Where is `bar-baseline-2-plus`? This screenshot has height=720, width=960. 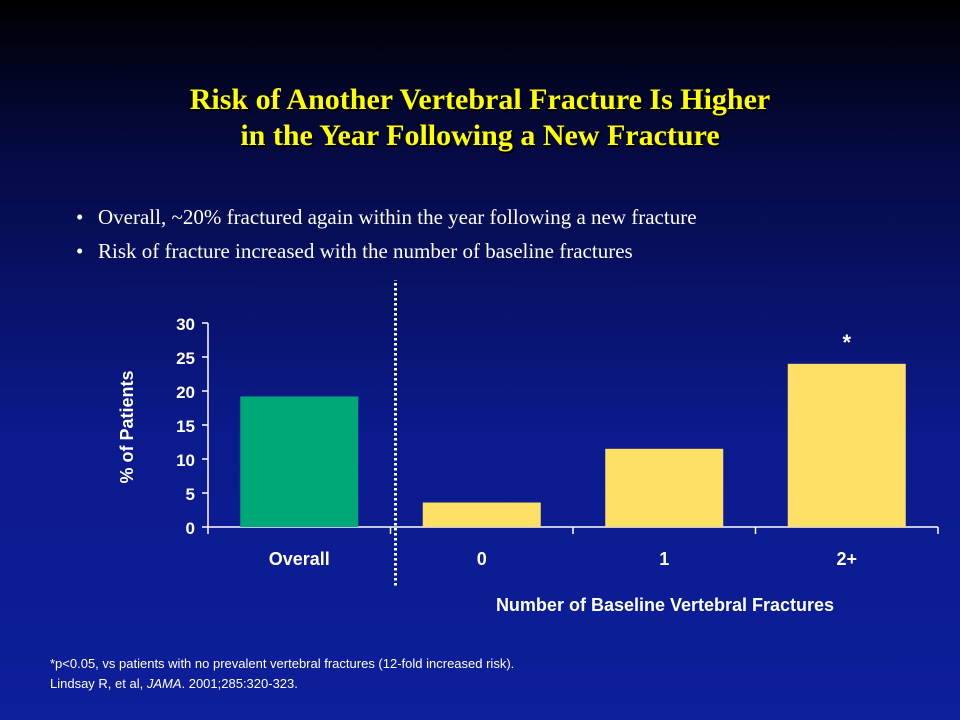
bar-baseline-2-plus is located at coordinates (846, 445).